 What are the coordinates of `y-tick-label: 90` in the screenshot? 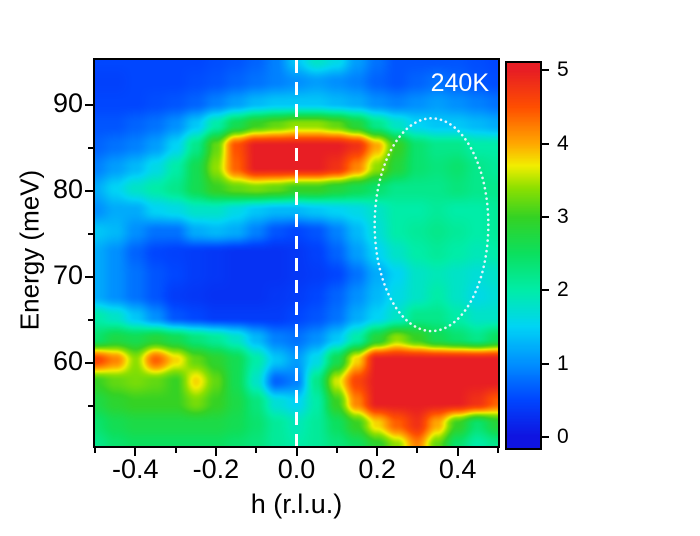 It's located at (67, 103).